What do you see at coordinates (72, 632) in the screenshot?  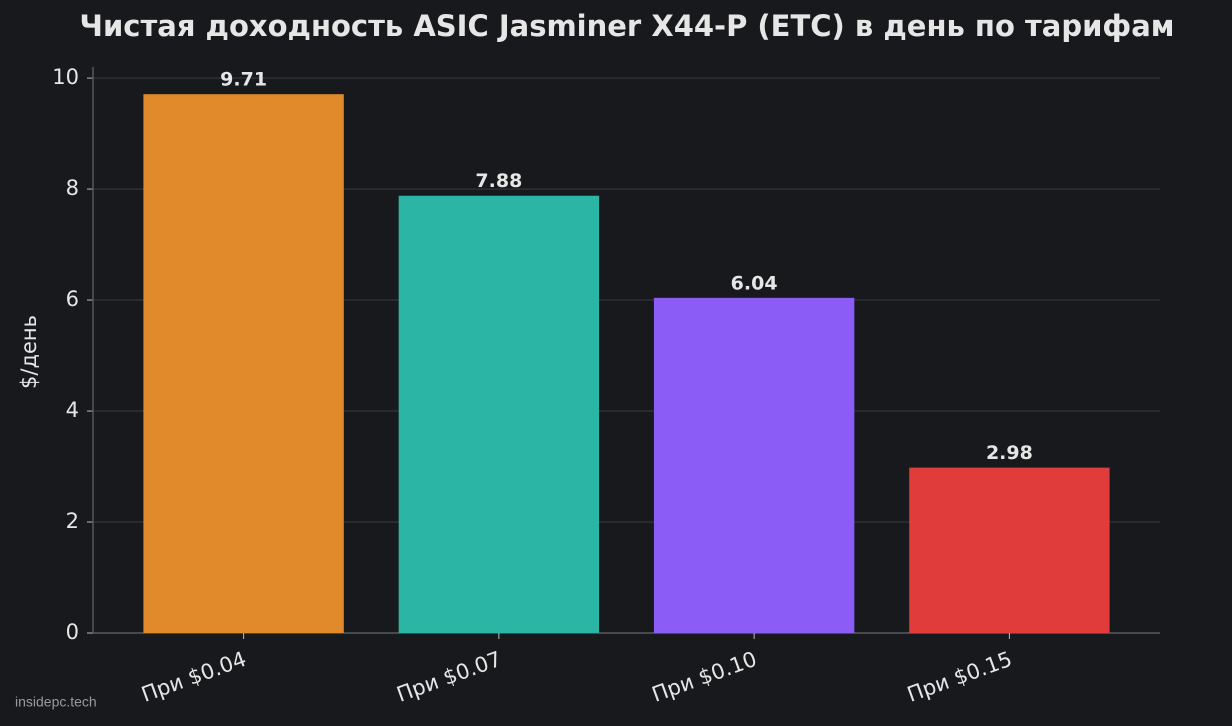 I see `y-tick-label: 0` at bounding box center [72, 632].